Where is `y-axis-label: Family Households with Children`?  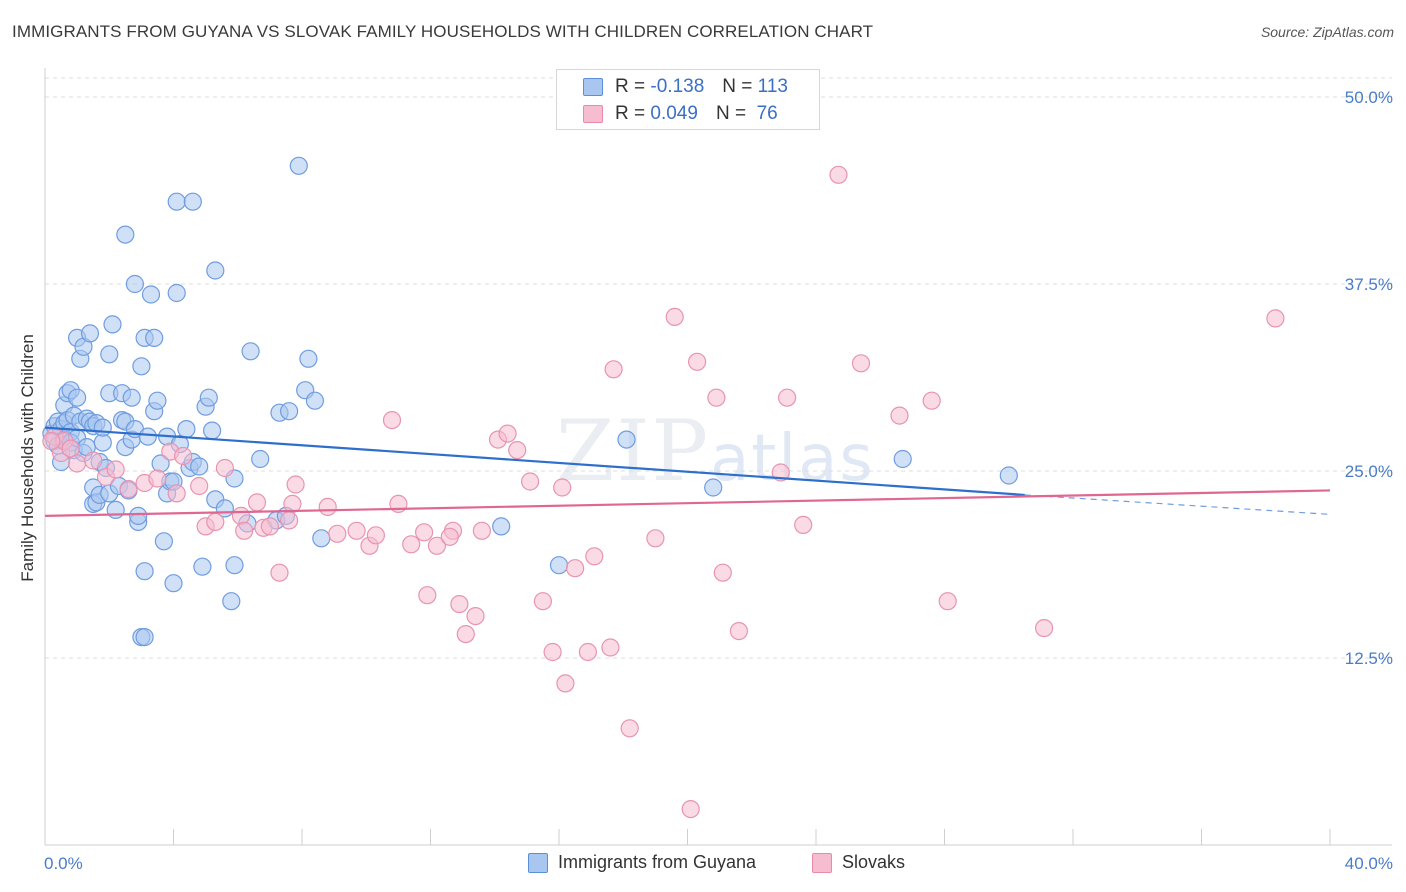
y-axis-label: Family Households with Children is located at coordinates (27, 458).